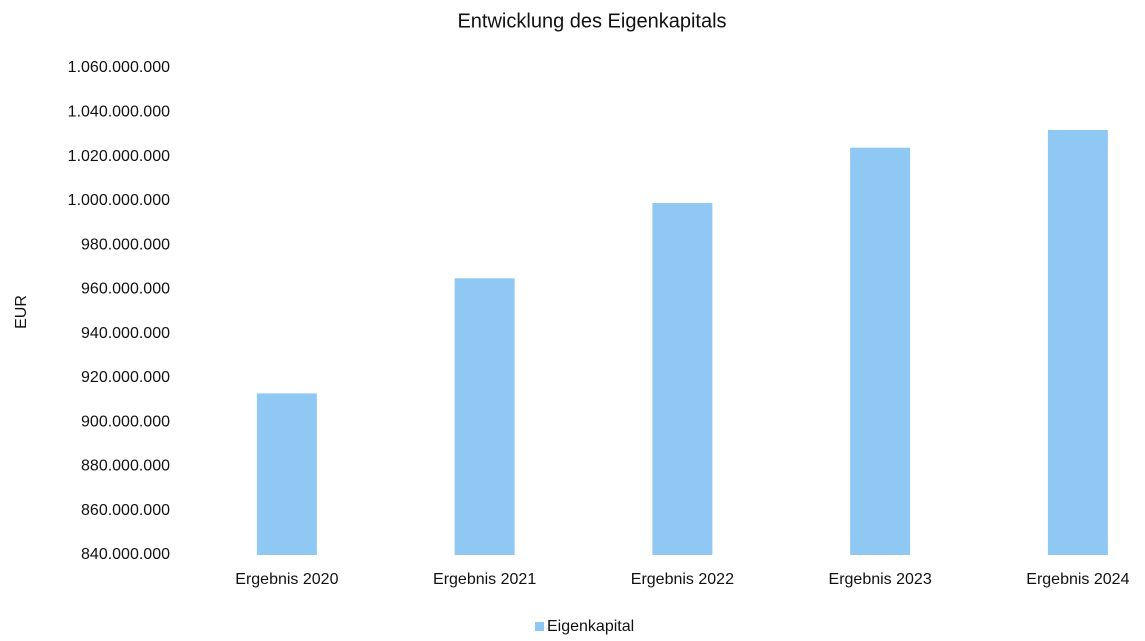 The image size is (1145, 641). What do you see at coordinates (119, 67) in the screenshot?
I see `y-tick-label: 1.060.000.000` at bounding box center [119, 67].